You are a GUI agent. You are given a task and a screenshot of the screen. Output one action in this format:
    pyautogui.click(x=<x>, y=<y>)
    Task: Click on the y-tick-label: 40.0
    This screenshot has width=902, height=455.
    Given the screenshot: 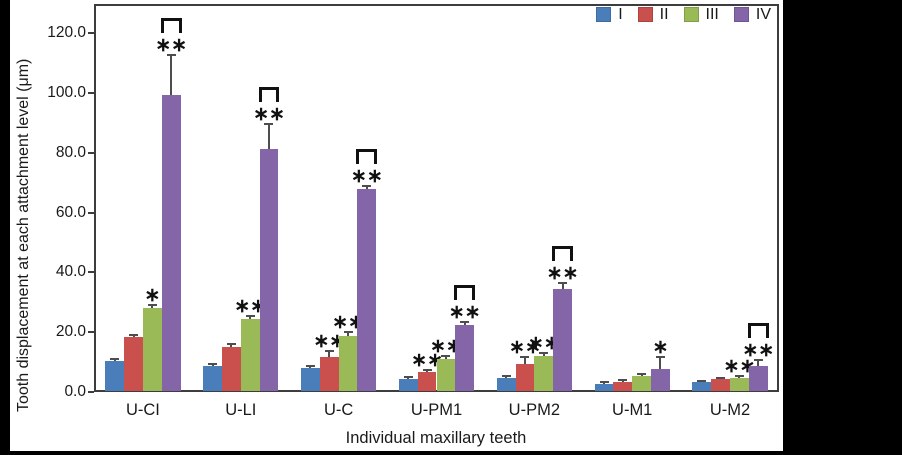 What is the action you would take?
    pyautogui.click(x=70, y=272)
    